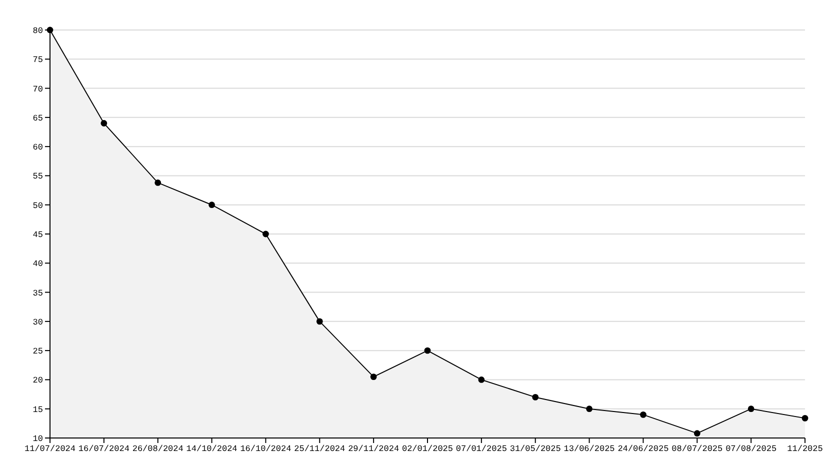 Image resolution: width=834 pixels, height=468 pixels. What do you see at coordinates (751, 449) in the screenshot?
I see `x-tick-label: 07/08/2025` at bounding box center [751, 449].